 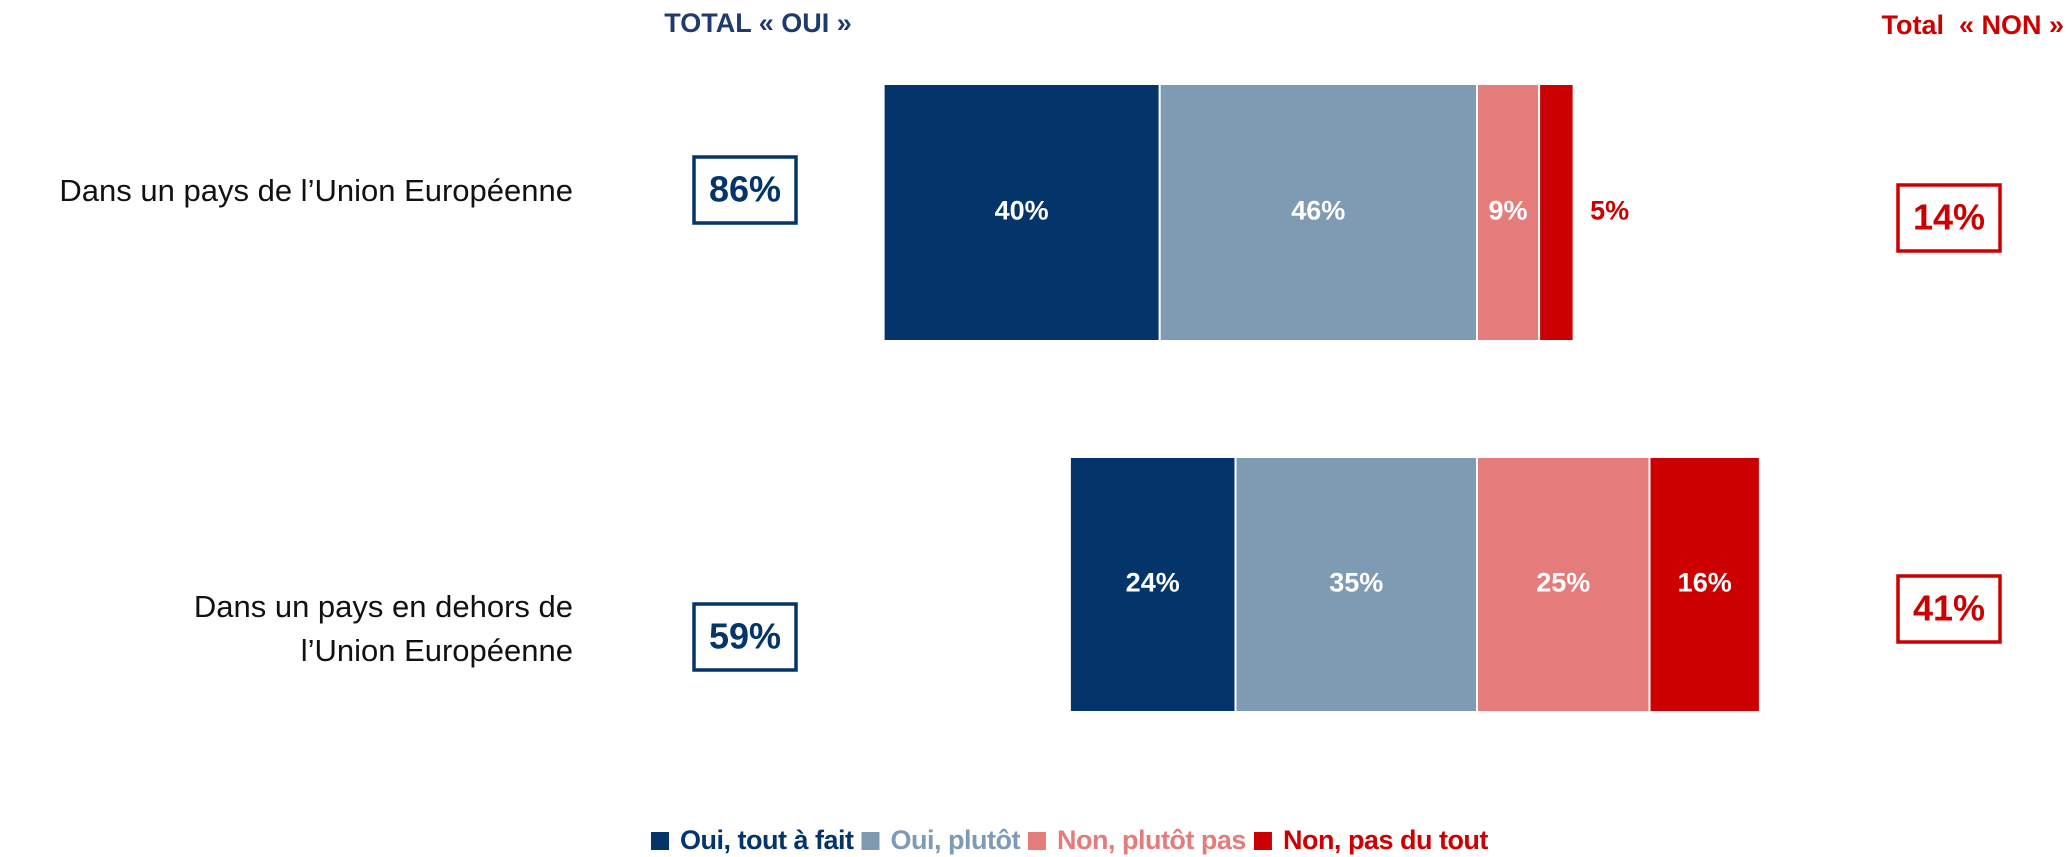 I want to click on value-label: 24%, so click(x=1153, y=583).